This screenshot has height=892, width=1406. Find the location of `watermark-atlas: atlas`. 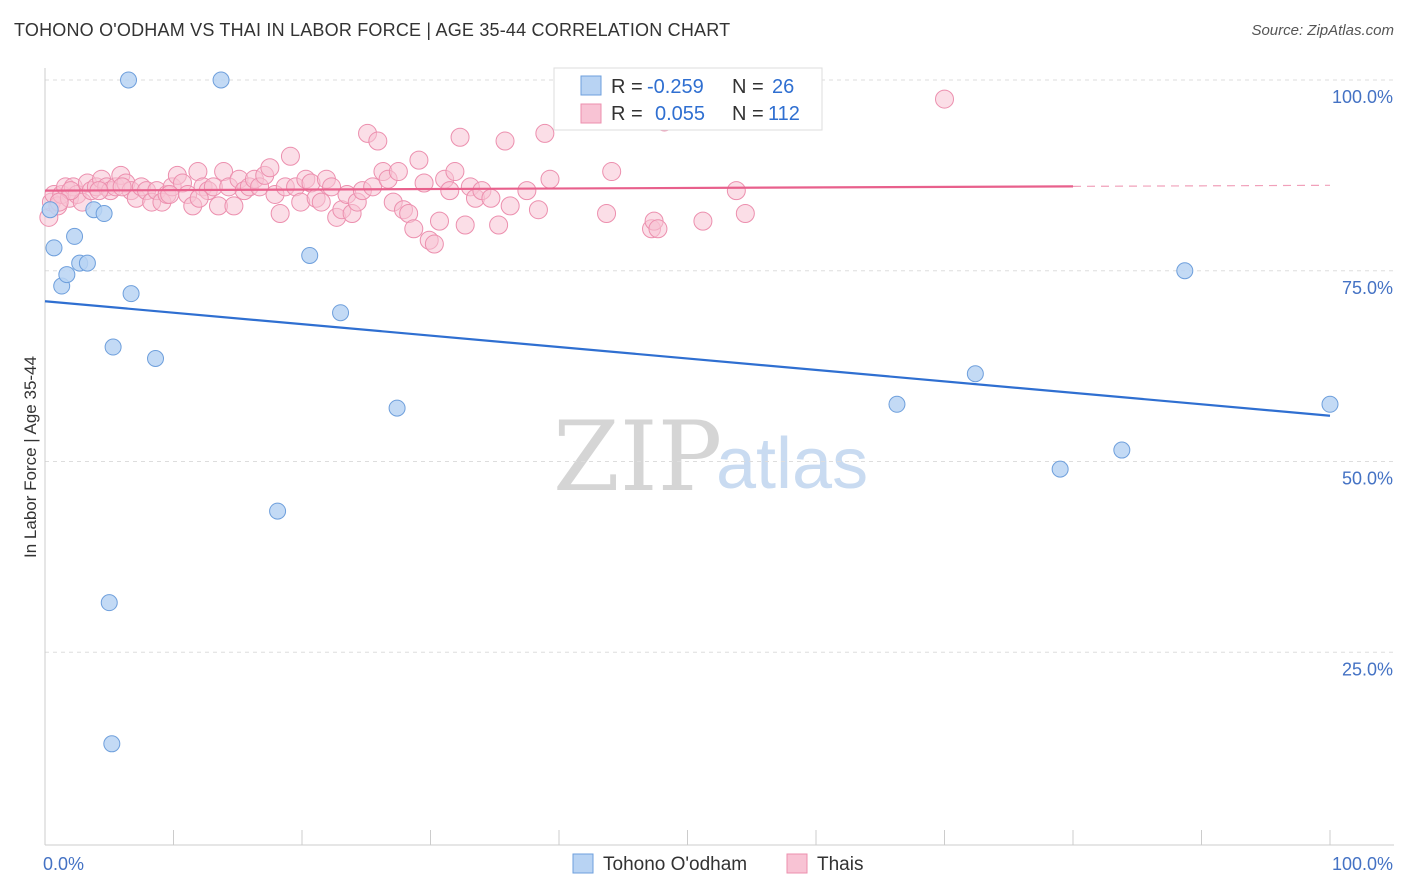

watermark-atlas: atlas is located at coordinates (792, 464).